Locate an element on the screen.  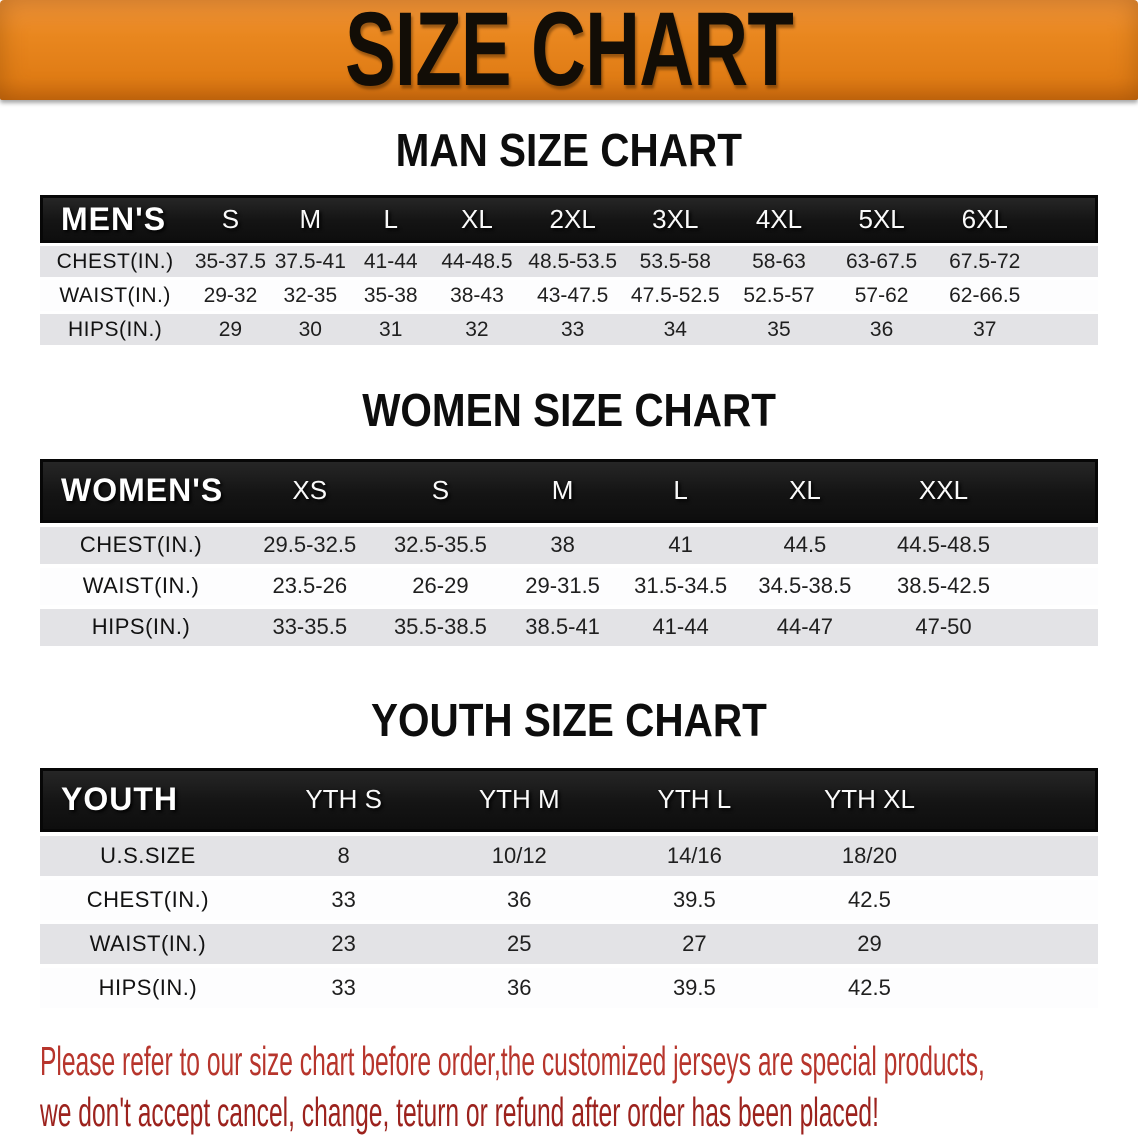
women-header-row: WOMEN'S XS S M L XL XXL is located at coordinates (569, 490).